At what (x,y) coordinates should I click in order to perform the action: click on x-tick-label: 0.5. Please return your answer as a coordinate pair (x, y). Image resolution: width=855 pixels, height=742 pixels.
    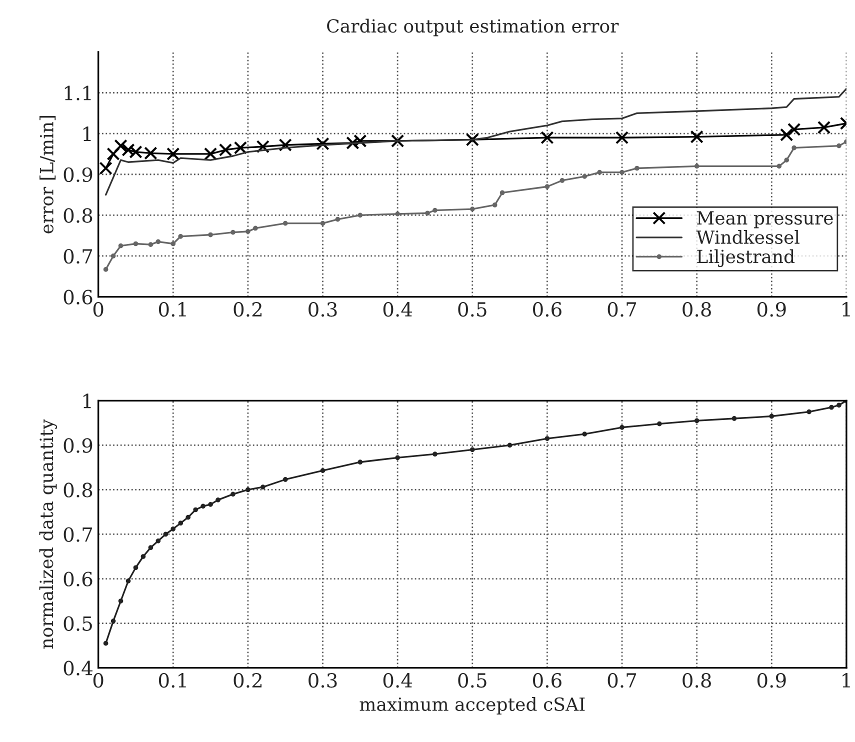
    Looking at the image, I should click on (472, 309).